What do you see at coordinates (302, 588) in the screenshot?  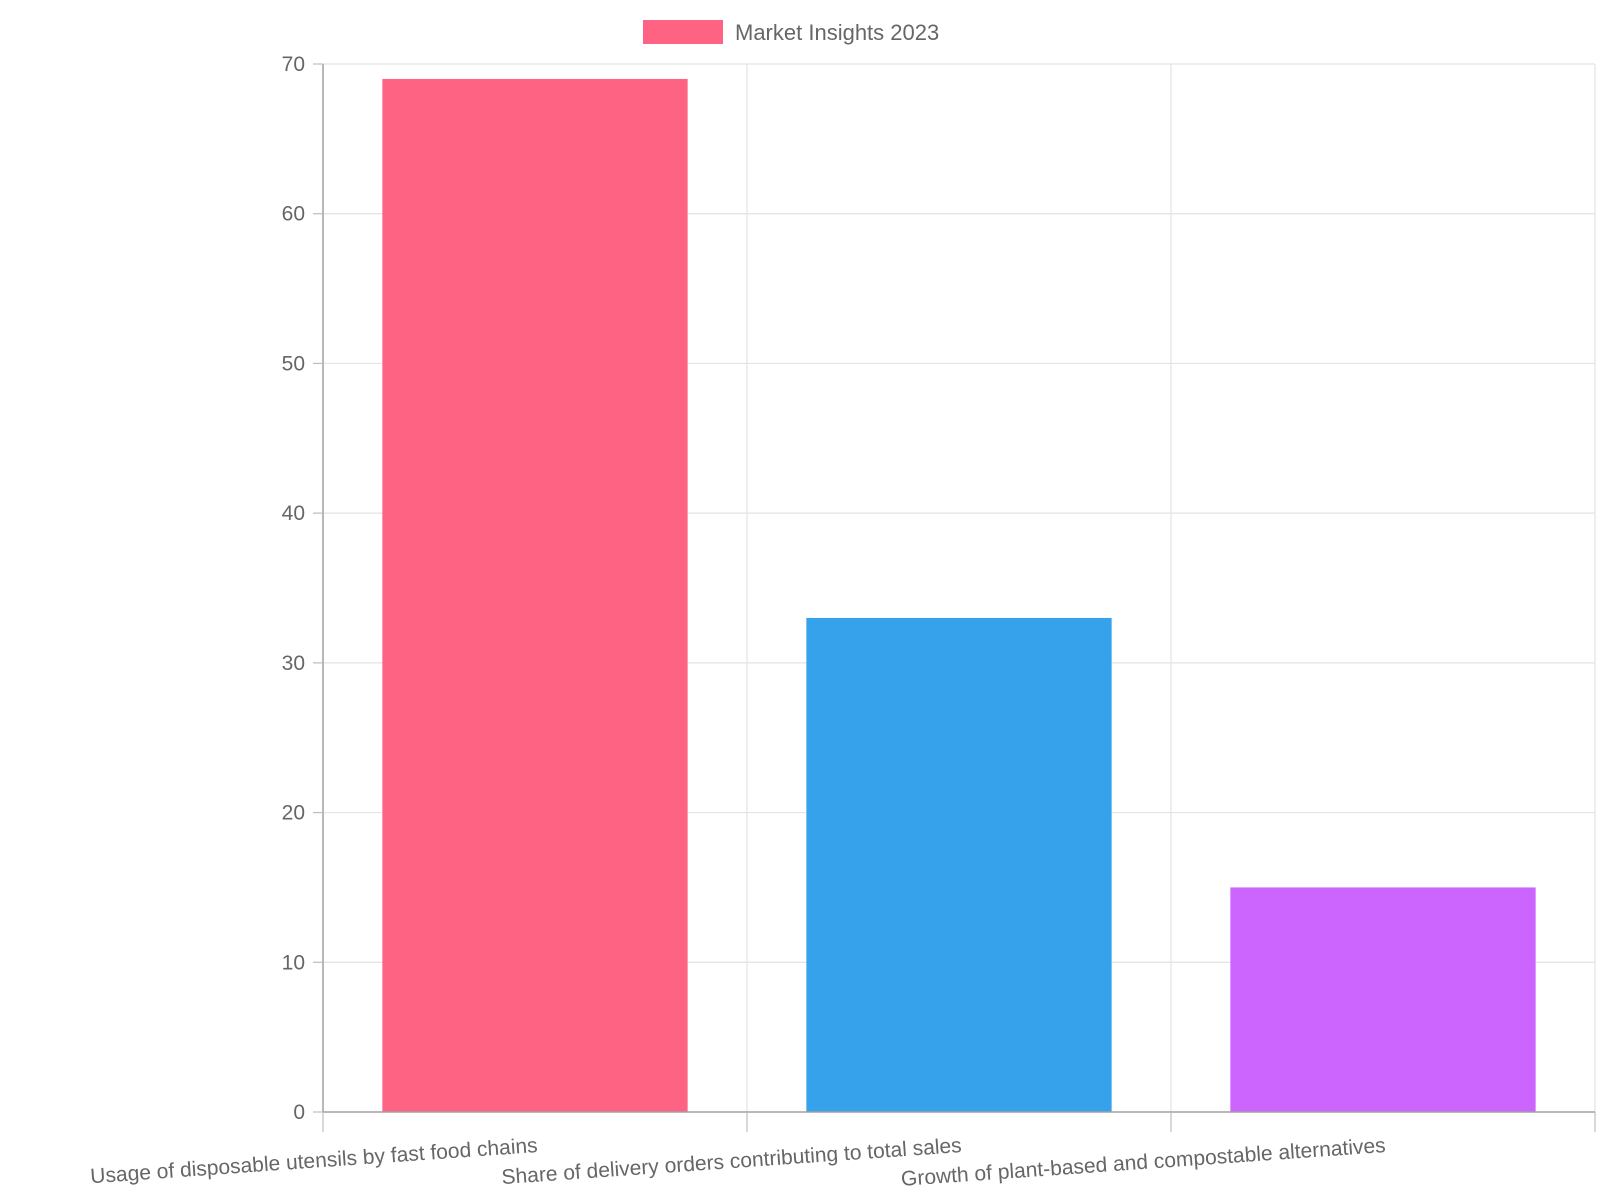 I see `y-axis-ticks: 0 10 20 30 40 50 60 70` at bounding box center [302, 588].